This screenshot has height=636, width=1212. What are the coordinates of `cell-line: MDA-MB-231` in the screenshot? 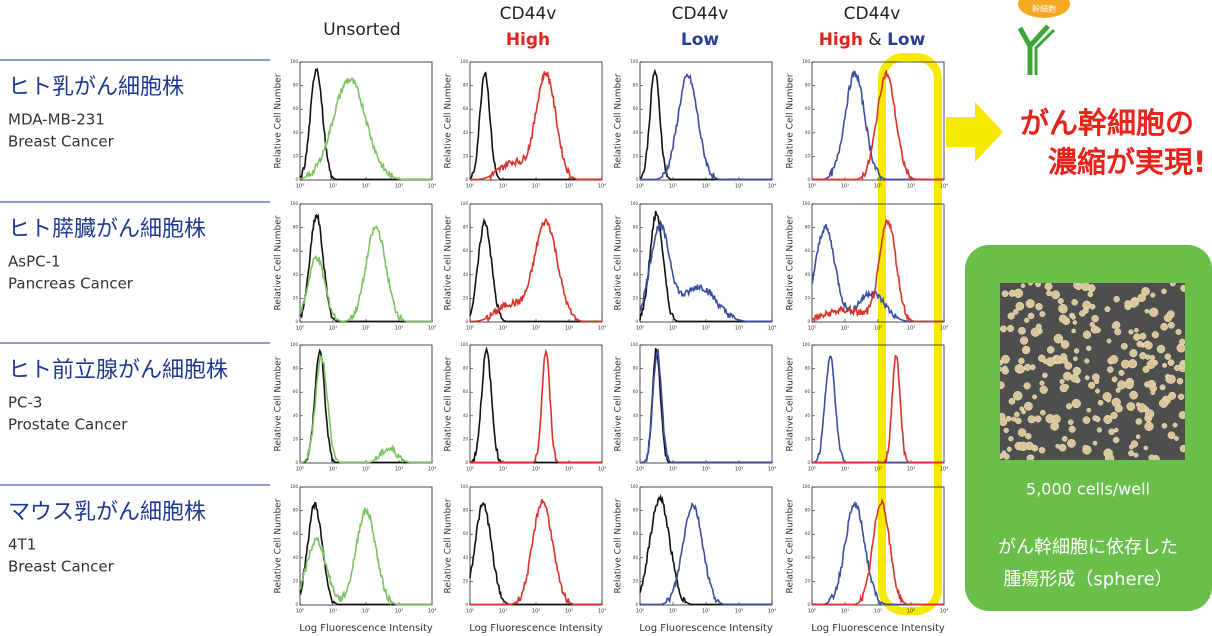 It's located at (56, 120).